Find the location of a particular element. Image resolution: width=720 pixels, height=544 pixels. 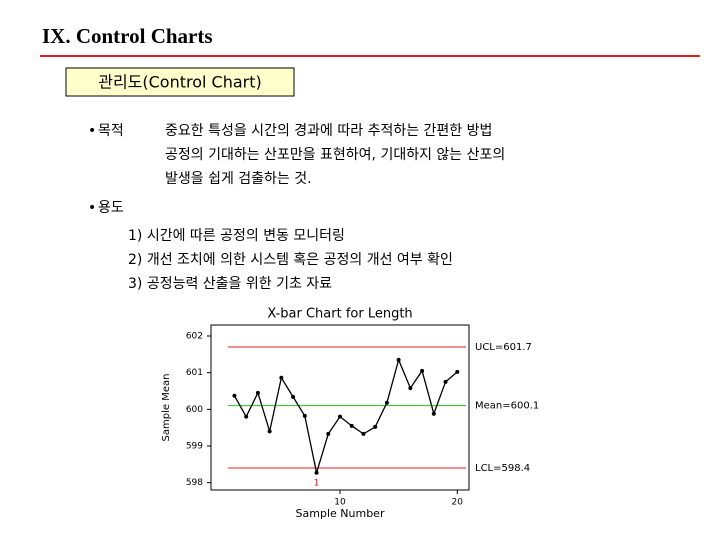

x-tick-label: 20 is located at coordinates (458, 503).